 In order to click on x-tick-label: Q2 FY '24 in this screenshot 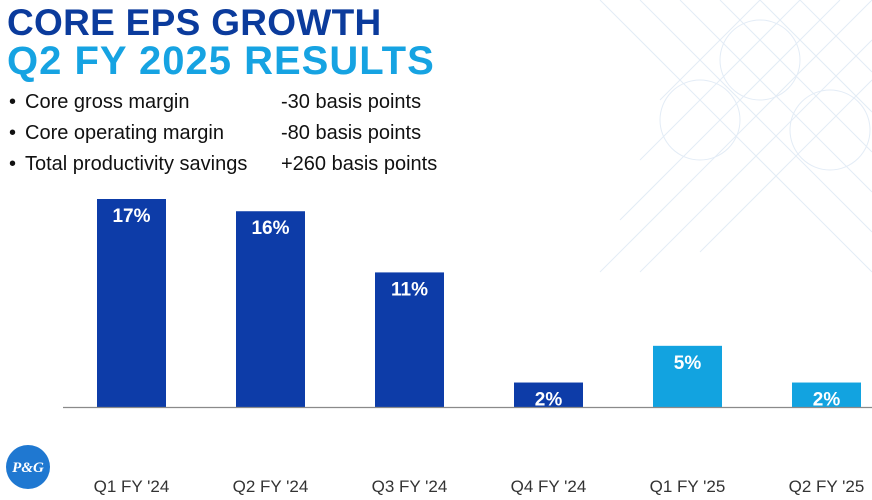, I will do `click(271, 486)`.